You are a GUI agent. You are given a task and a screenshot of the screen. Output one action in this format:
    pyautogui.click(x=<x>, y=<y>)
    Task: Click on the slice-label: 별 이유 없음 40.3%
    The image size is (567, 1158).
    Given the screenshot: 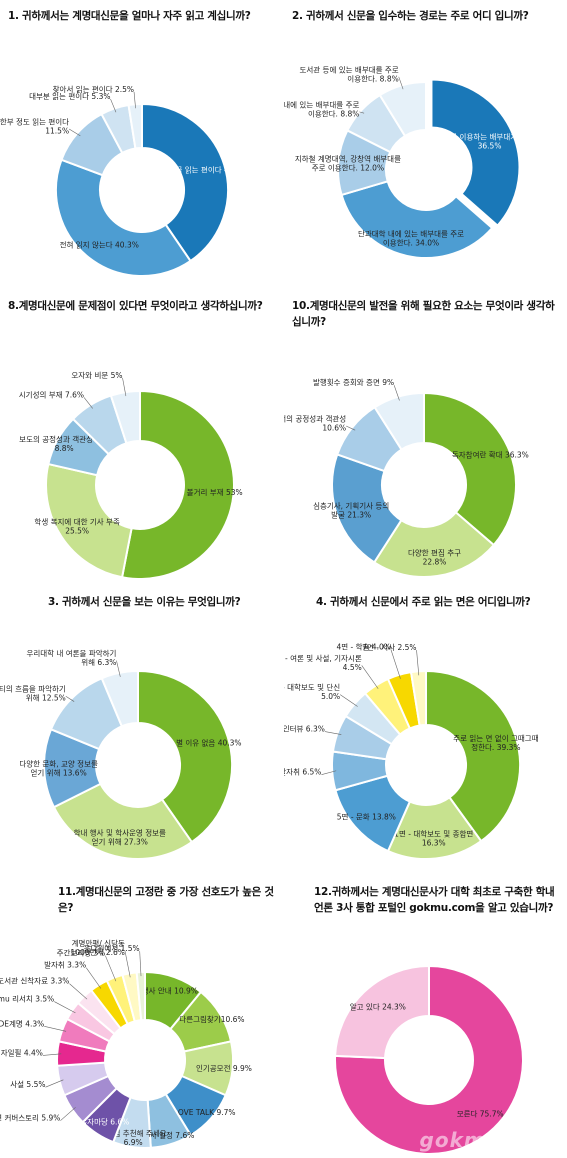 What is the action you would take?
    pyautogui.click(x=208, y=743)
    